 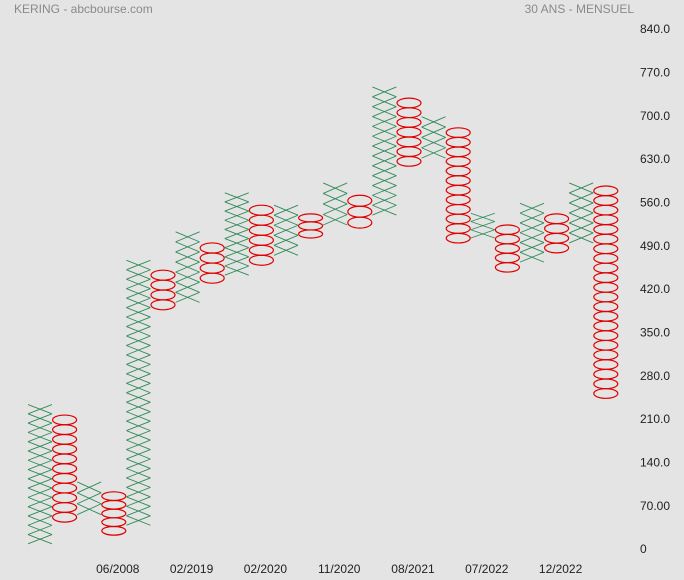 What do you see at coordinates (655, 463) in the screenshot?
I see `y-tick-label: 140.0` at bounding box center [655, 463].